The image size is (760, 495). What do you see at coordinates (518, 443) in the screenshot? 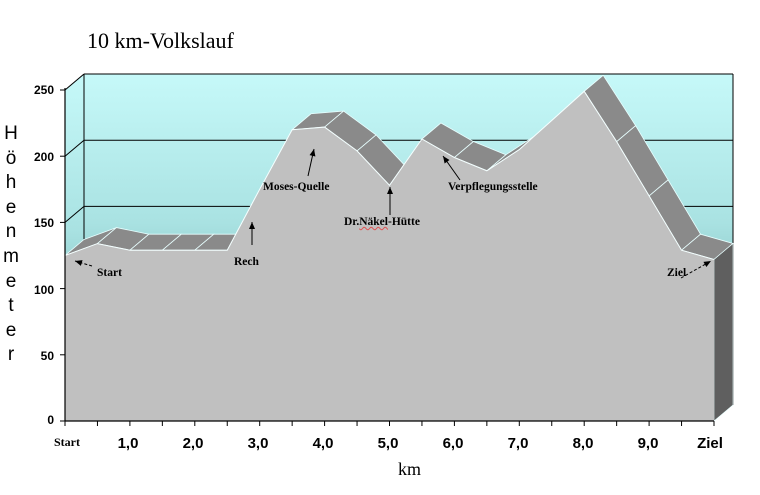
I see `x-tick-label: 7,0` at bounding box center [518, 443].